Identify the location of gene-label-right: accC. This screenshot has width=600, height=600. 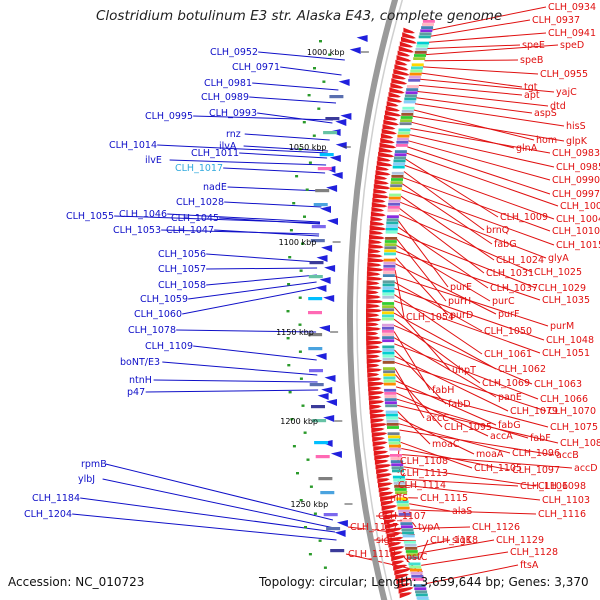
(437, 418).